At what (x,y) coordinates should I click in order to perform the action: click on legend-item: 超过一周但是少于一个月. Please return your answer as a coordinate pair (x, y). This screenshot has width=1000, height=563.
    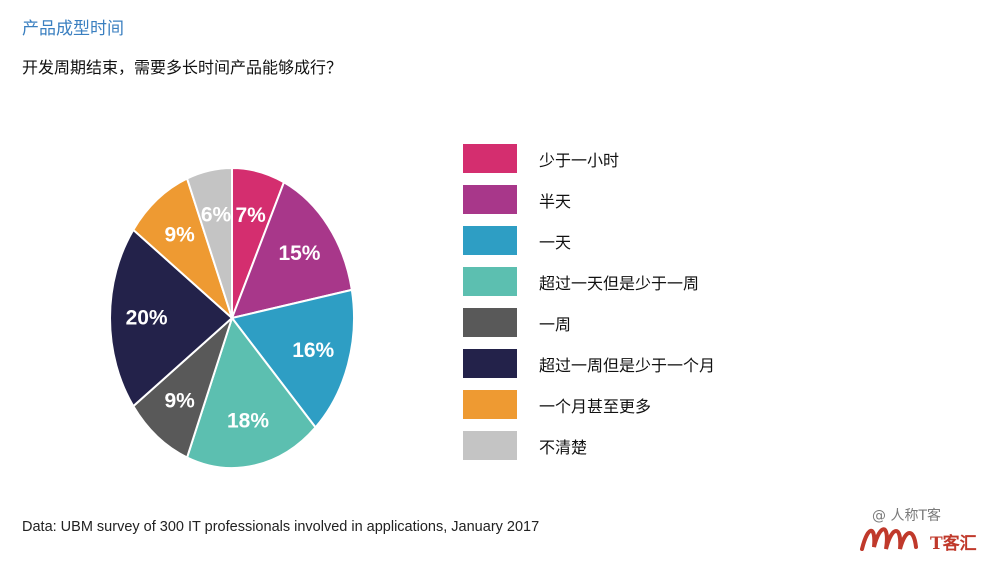
    Looking at the image, I should click on (589, 363).